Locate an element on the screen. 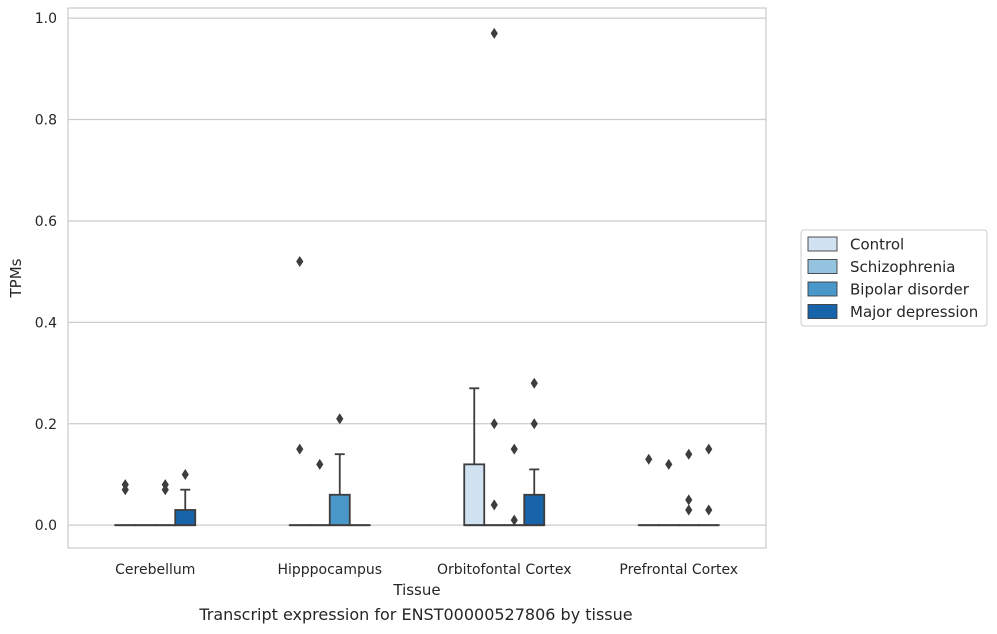 This screenshot has height=634, width=997. x-tick-label: Prefrontal Cortex is located at coordinates (678, 570).